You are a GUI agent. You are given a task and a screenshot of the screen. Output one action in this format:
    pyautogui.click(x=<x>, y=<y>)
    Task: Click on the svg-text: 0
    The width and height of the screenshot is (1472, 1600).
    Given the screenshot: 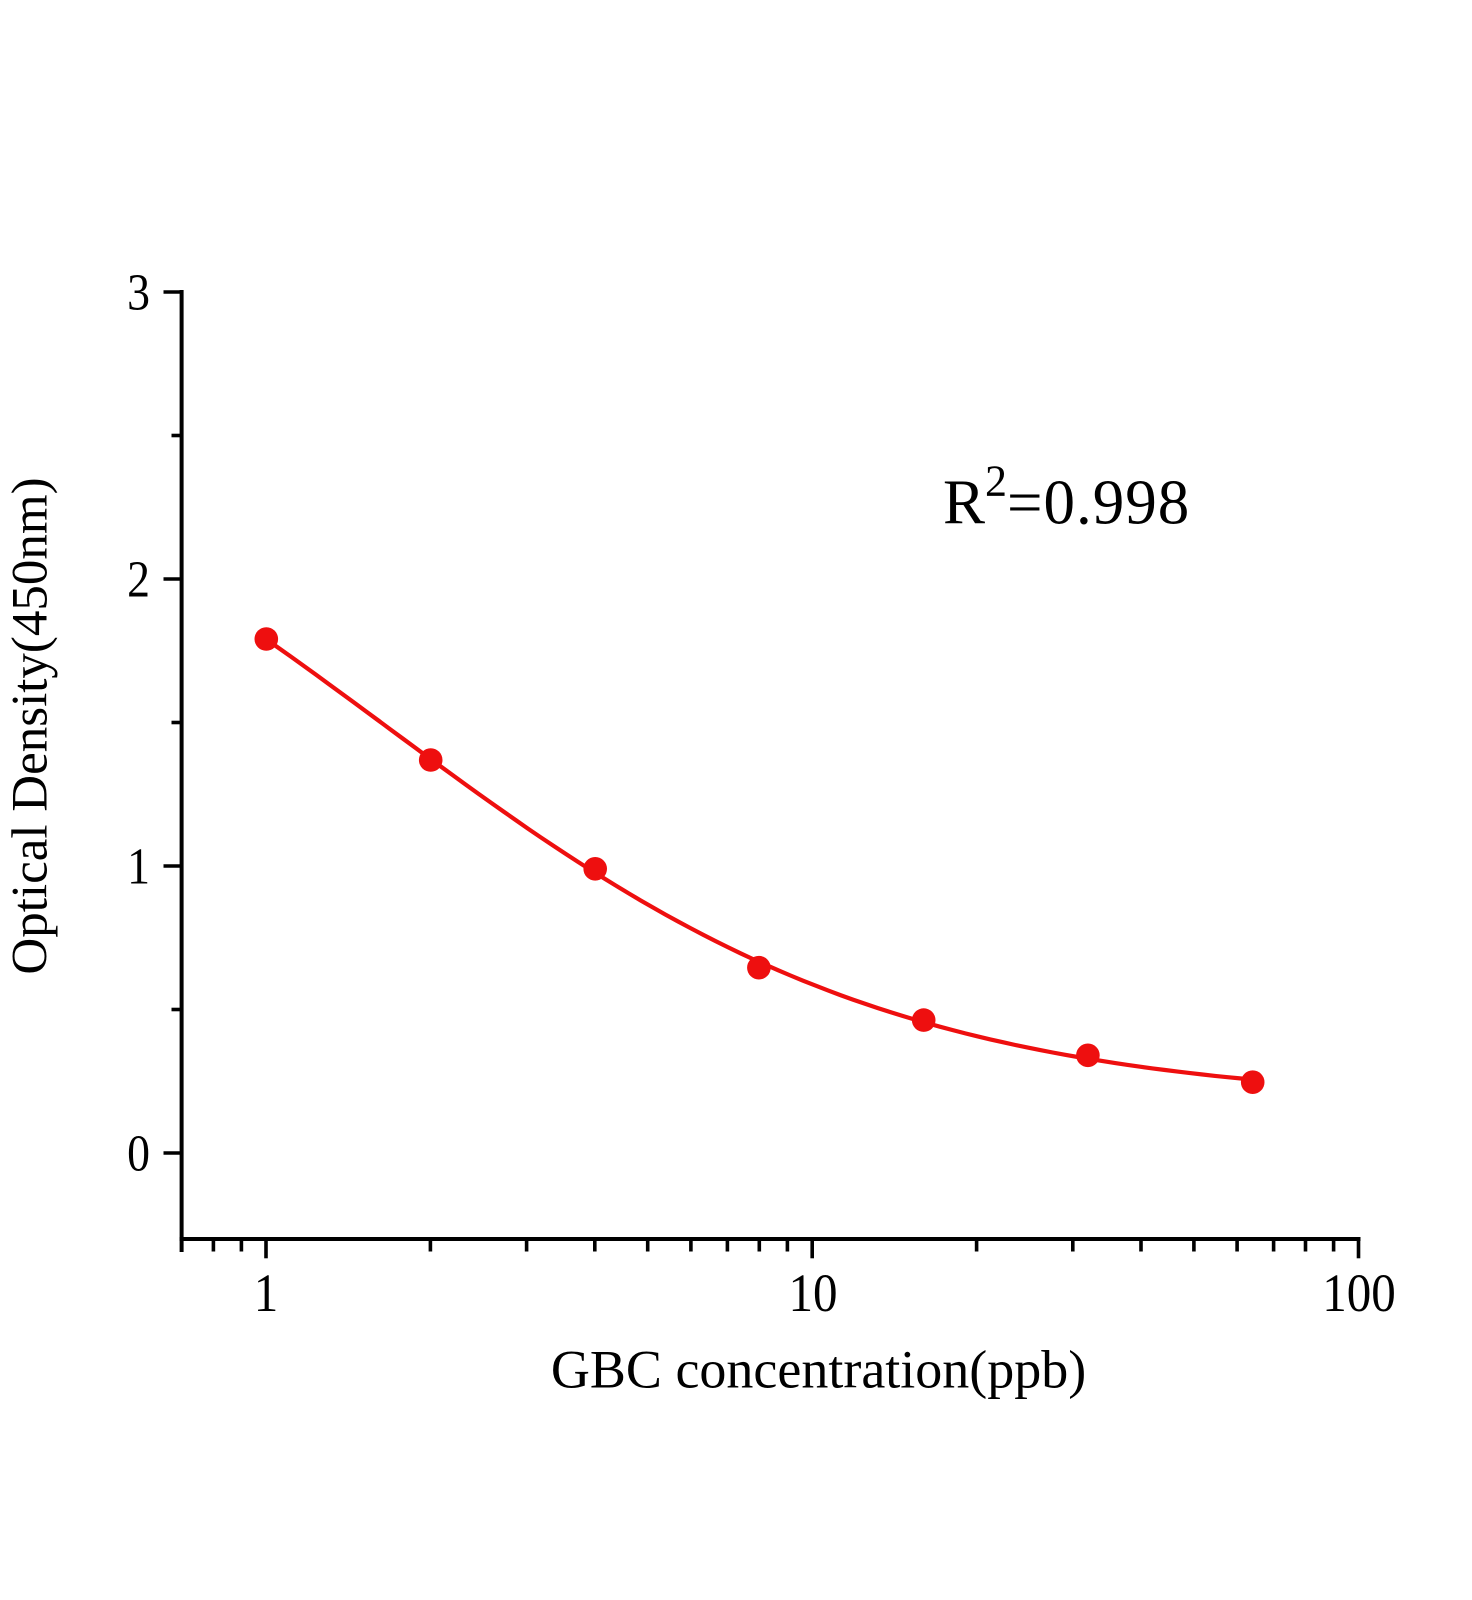 What is the action you would take?
    pyautogui.click(x=138, y=1153)
    